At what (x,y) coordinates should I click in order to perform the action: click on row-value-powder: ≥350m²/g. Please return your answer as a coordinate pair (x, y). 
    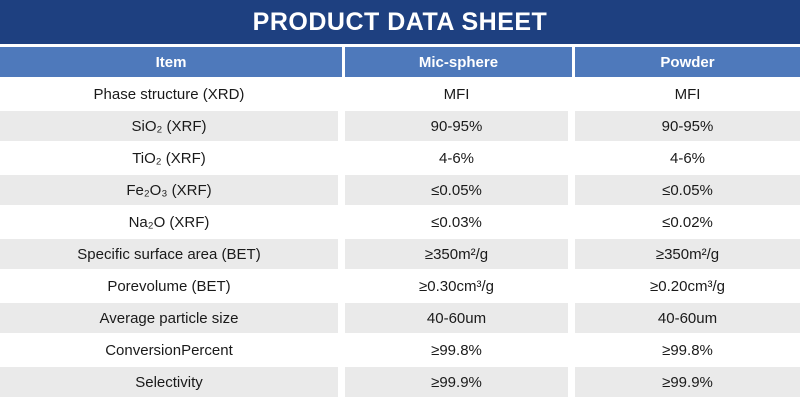
    Looking at the image, I should click on (687, 253).